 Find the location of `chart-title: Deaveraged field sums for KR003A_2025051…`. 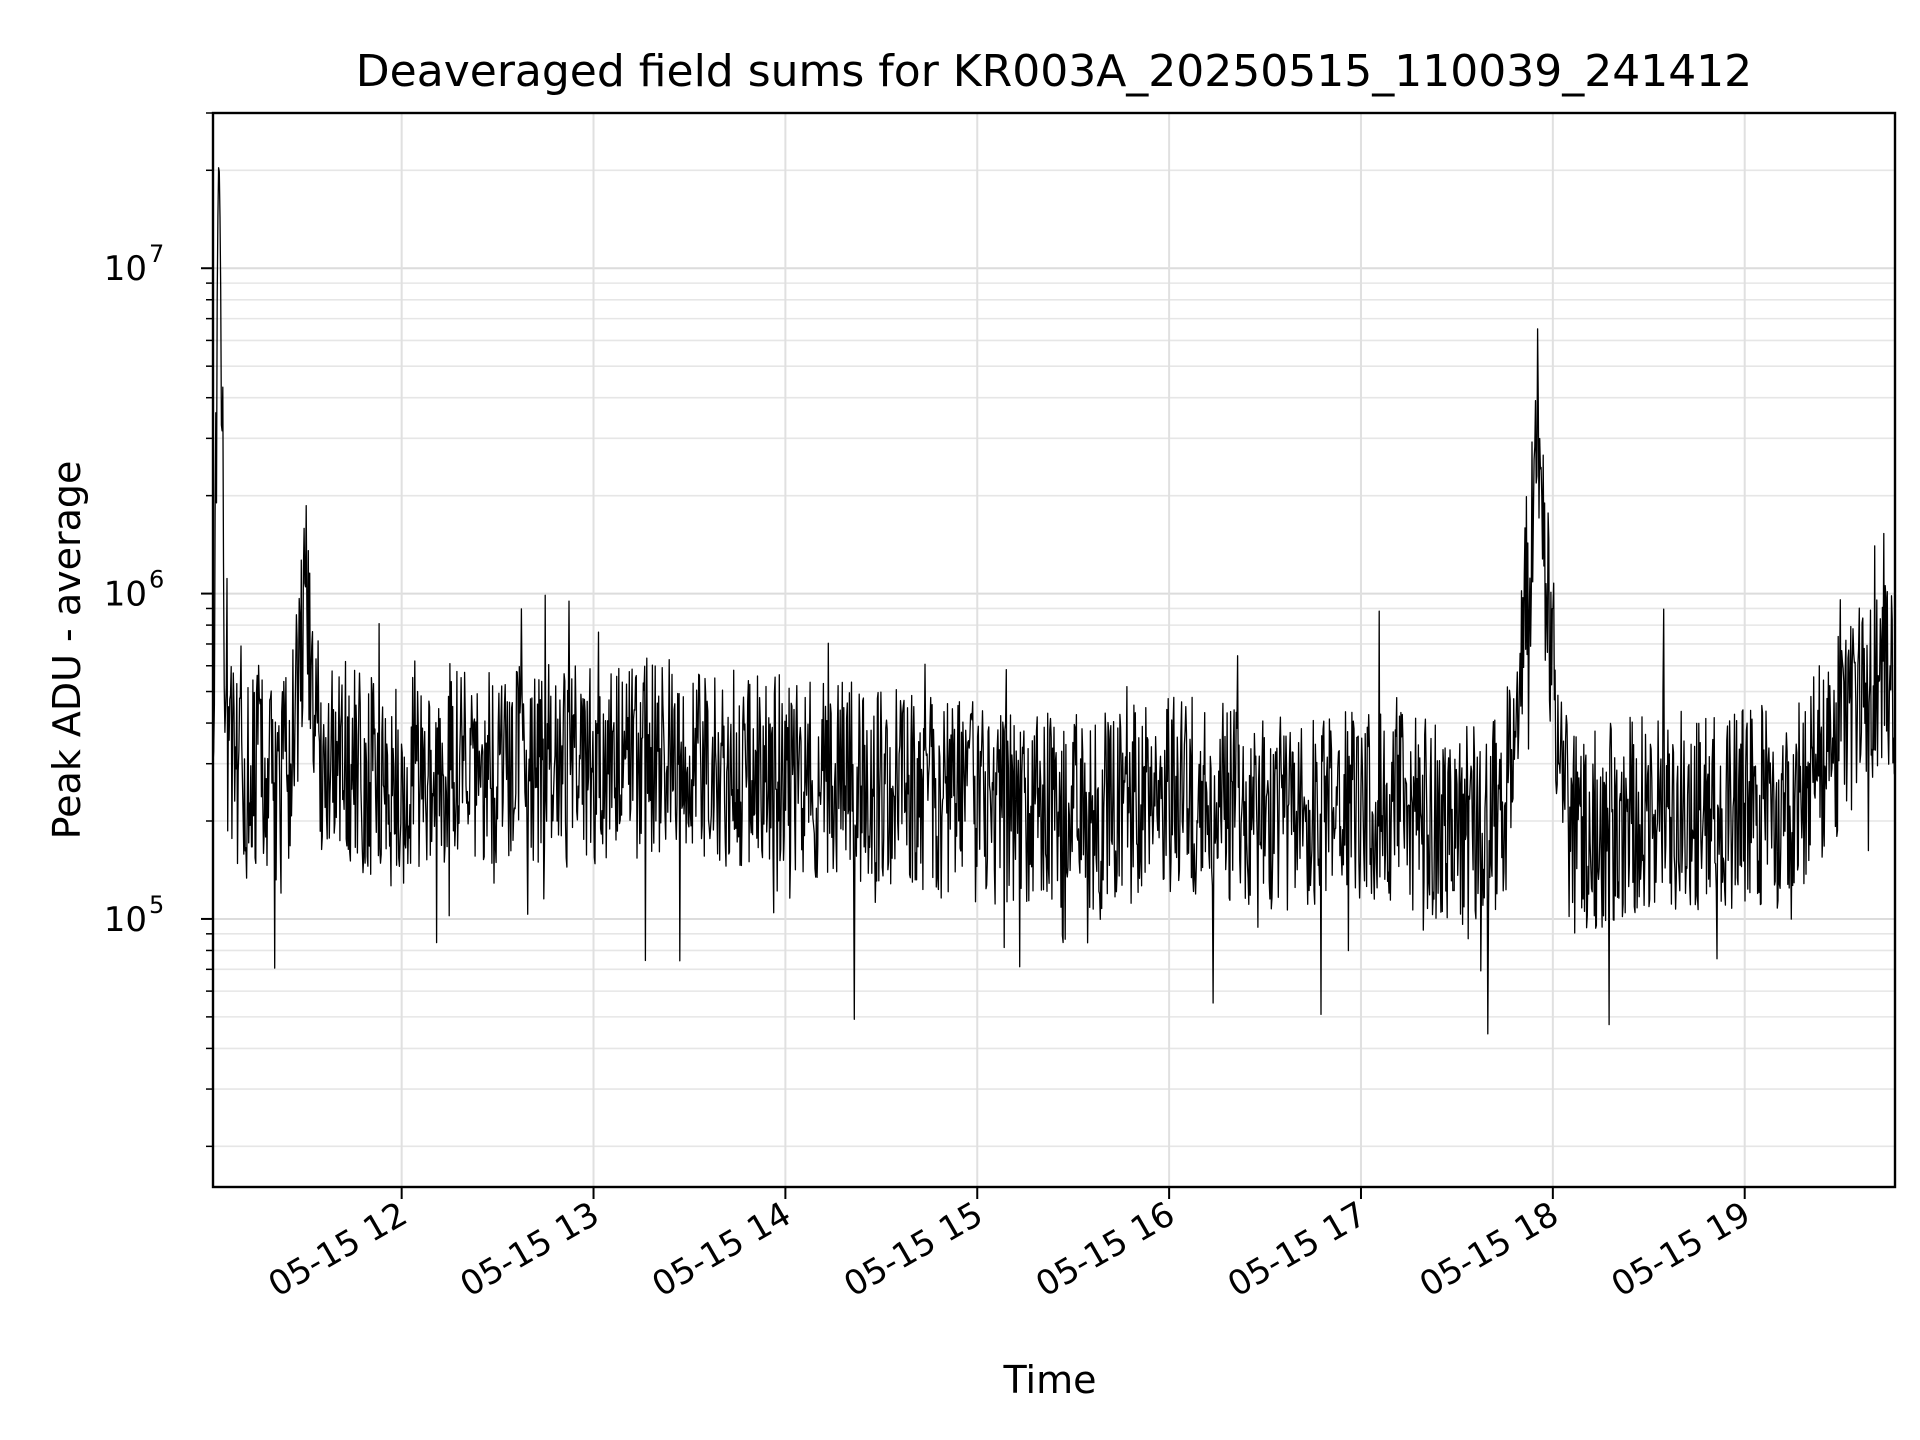

chart-title: Deaveraged field sums for KR003A_2025051… is located at coordinates (1054, 71).